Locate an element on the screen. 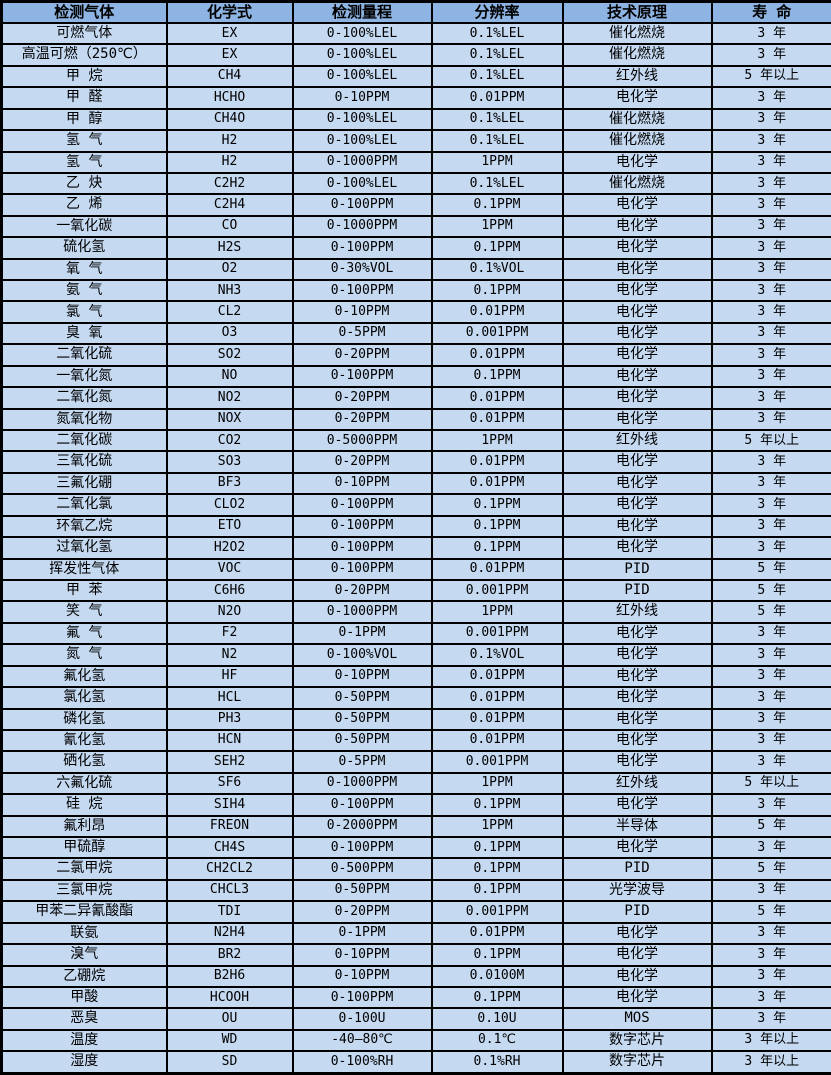 The height and width of the screenshot is (1075, 831). cell-gas-name: 甲 烷 is located at coordinates (84, 76).